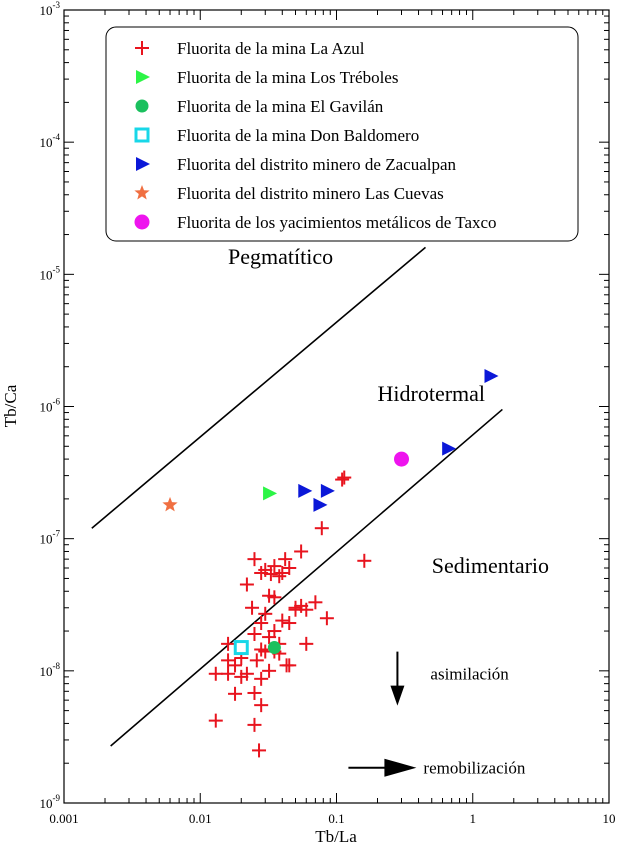 The image size is (623, 850). Describe the element at coordinates (57, 5) in the screenshot. I see `y-tick-exponent: -3` at that location.